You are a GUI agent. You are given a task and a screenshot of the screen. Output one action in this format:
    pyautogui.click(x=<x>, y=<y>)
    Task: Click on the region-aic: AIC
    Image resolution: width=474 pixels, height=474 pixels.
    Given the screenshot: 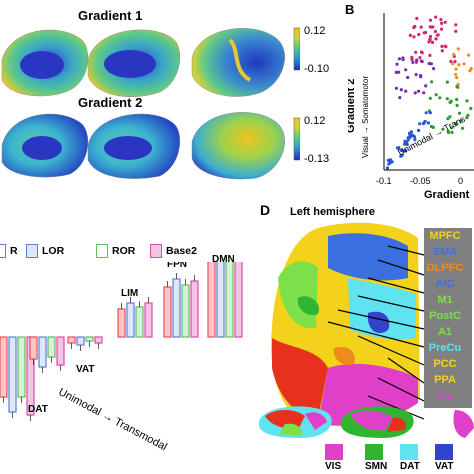 What is the action you would take?
    pyautogui.click(x=445, y=284)
    